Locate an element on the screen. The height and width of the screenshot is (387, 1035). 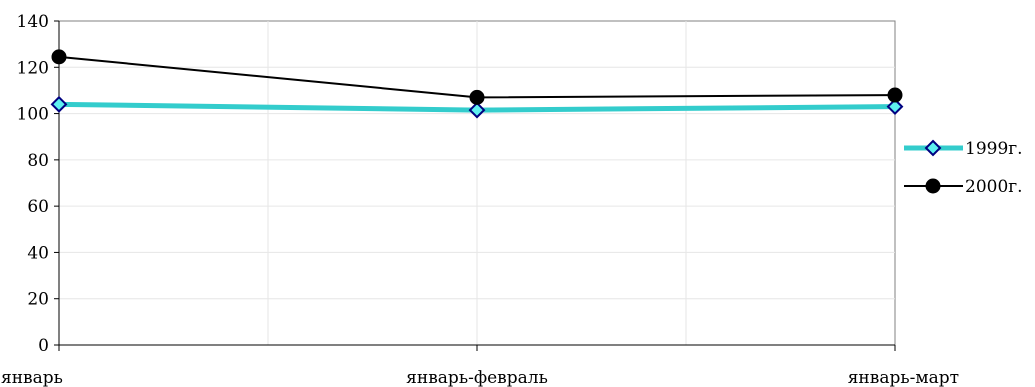
y-tick-label: 100 is located at coordinates (33, 115).